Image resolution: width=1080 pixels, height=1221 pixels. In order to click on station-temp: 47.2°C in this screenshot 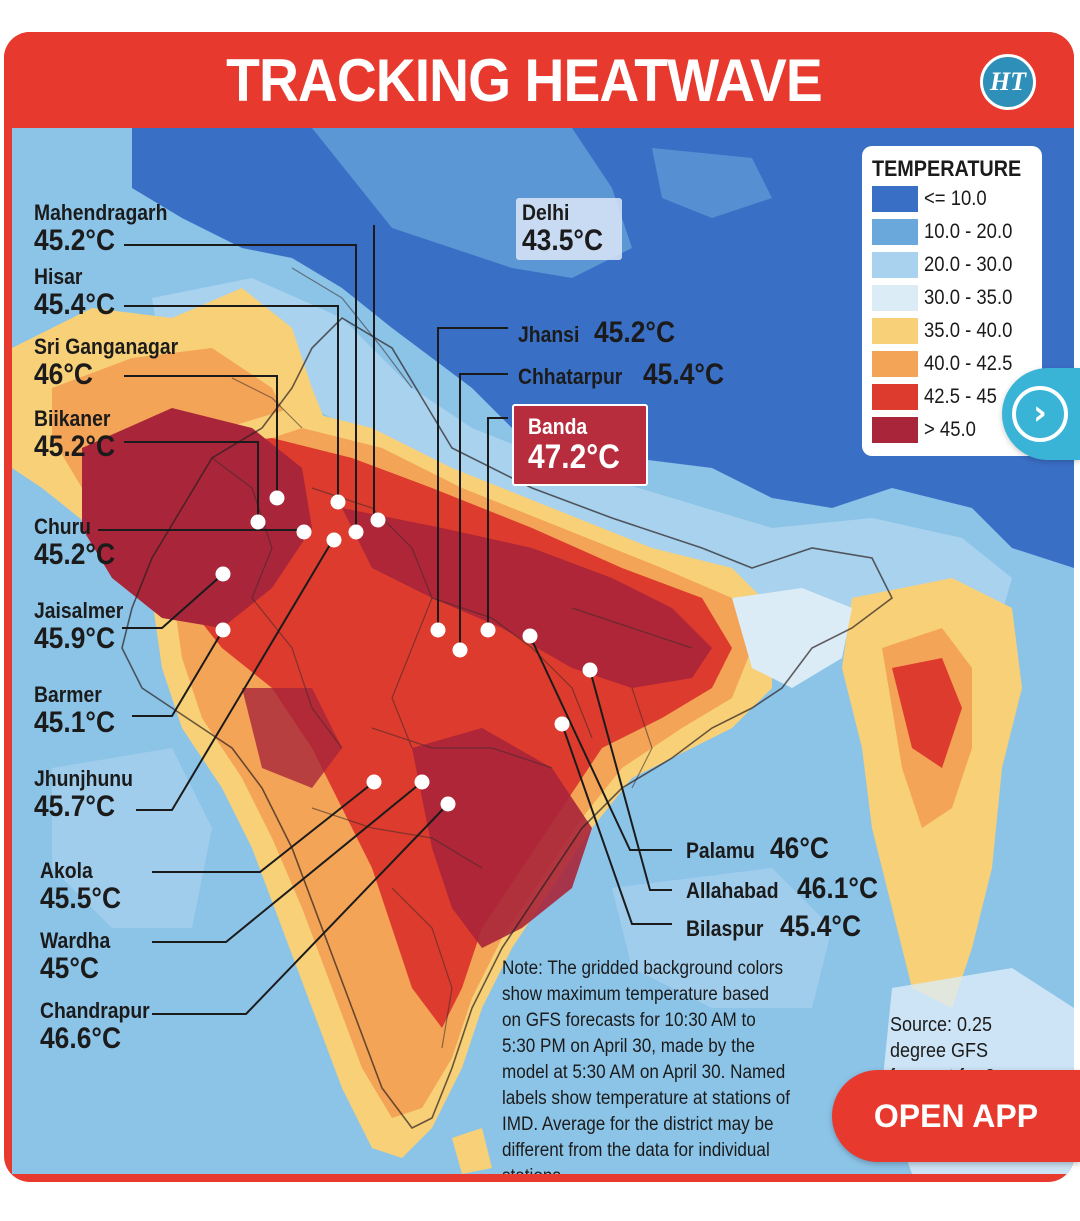, I will do `click(574, 457)`.